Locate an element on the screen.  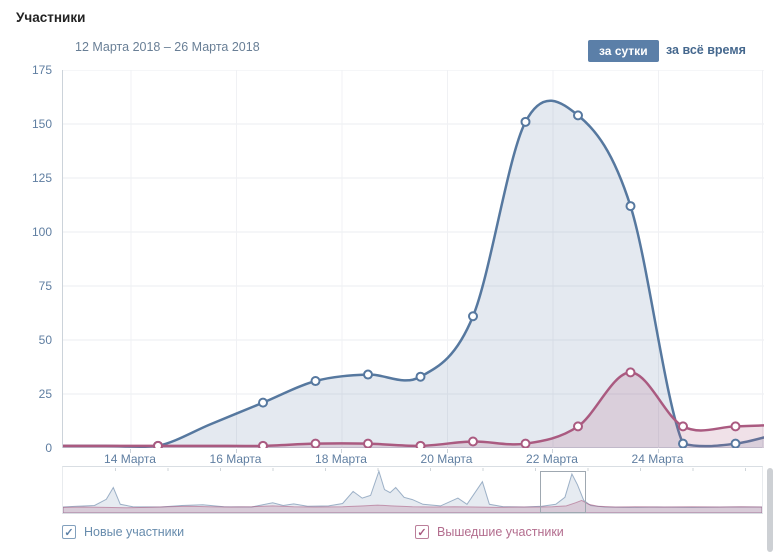
x-tick-label: 20 Марта is located at coordinates (446, 459).